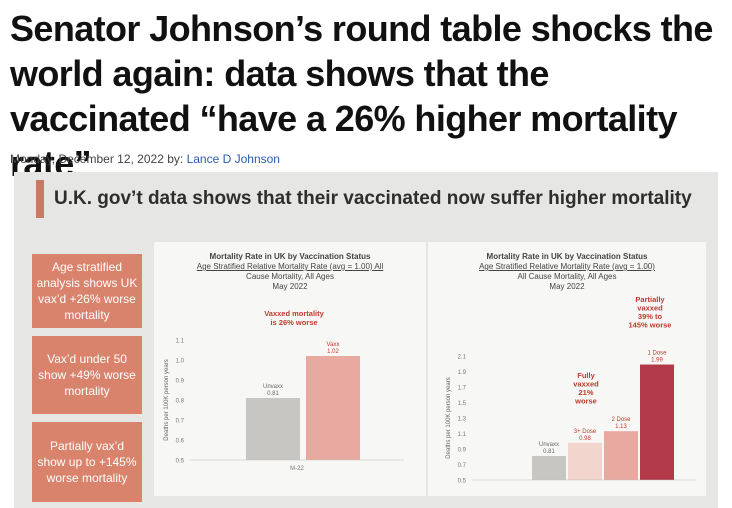 This screenshot has height=508, width=732. Describe the element at coordinates (294, 313) in the screenshot. I see `chart-1-annotation: Vaxxed mortality` at that location.